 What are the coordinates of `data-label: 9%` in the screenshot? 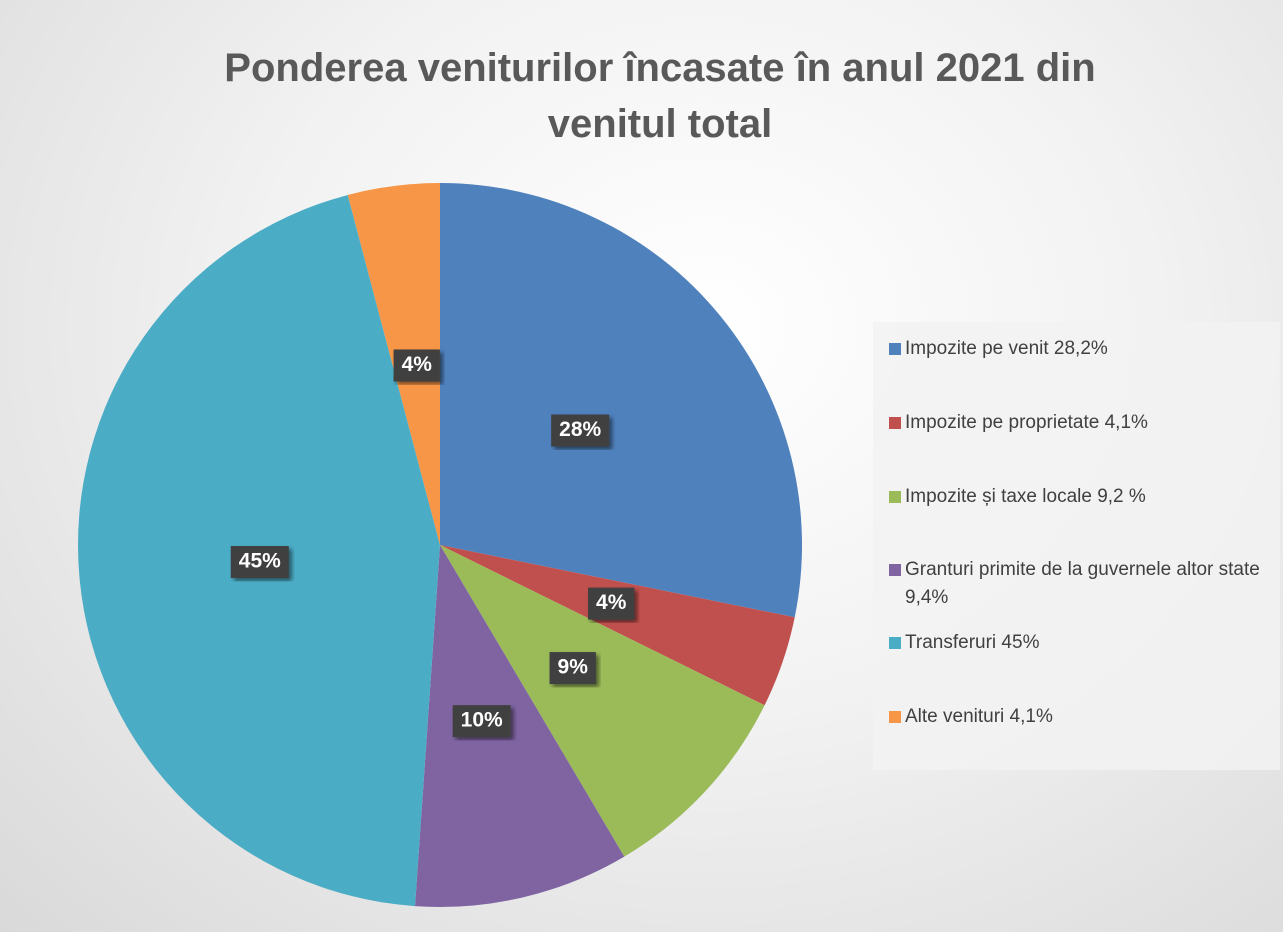 It's located at (572, 668).